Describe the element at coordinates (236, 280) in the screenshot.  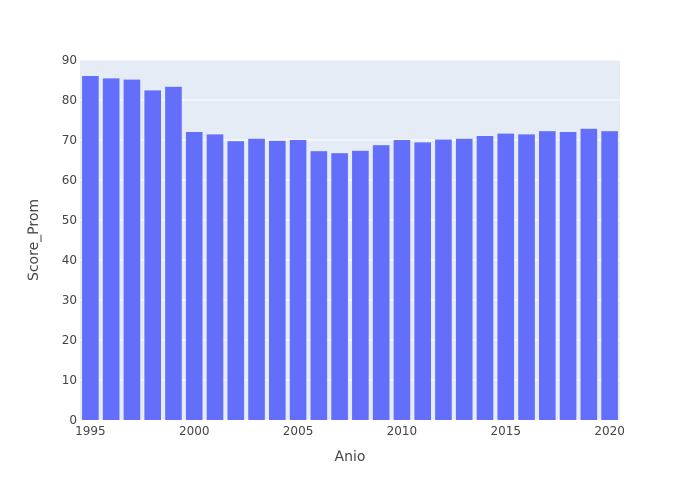
I see `bar-2002` at that location.